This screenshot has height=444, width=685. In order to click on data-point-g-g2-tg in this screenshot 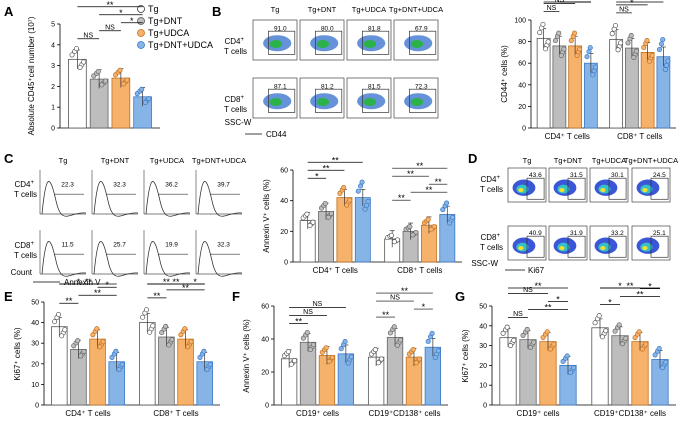, I will do `click(599, 316)`.